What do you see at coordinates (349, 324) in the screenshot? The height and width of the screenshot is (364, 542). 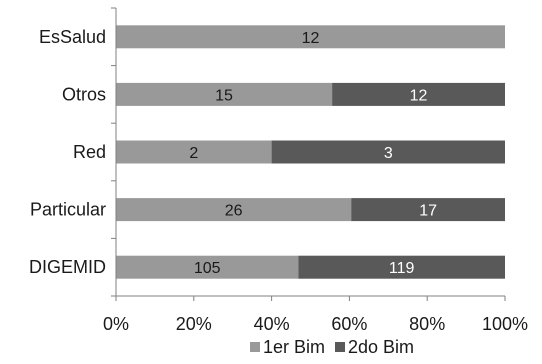 I see `x-tick-label: 60%` at bounding box center [349, 324].